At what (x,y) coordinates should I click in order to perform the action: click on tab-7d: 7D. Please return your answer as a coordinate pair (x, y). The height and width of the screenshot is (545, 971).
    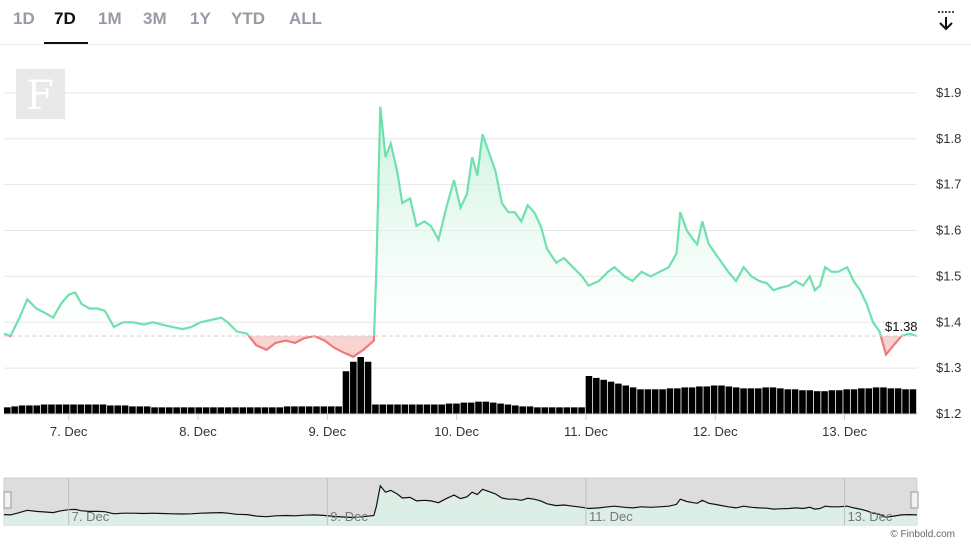
    Looking at the image, I should click on (65, 18).